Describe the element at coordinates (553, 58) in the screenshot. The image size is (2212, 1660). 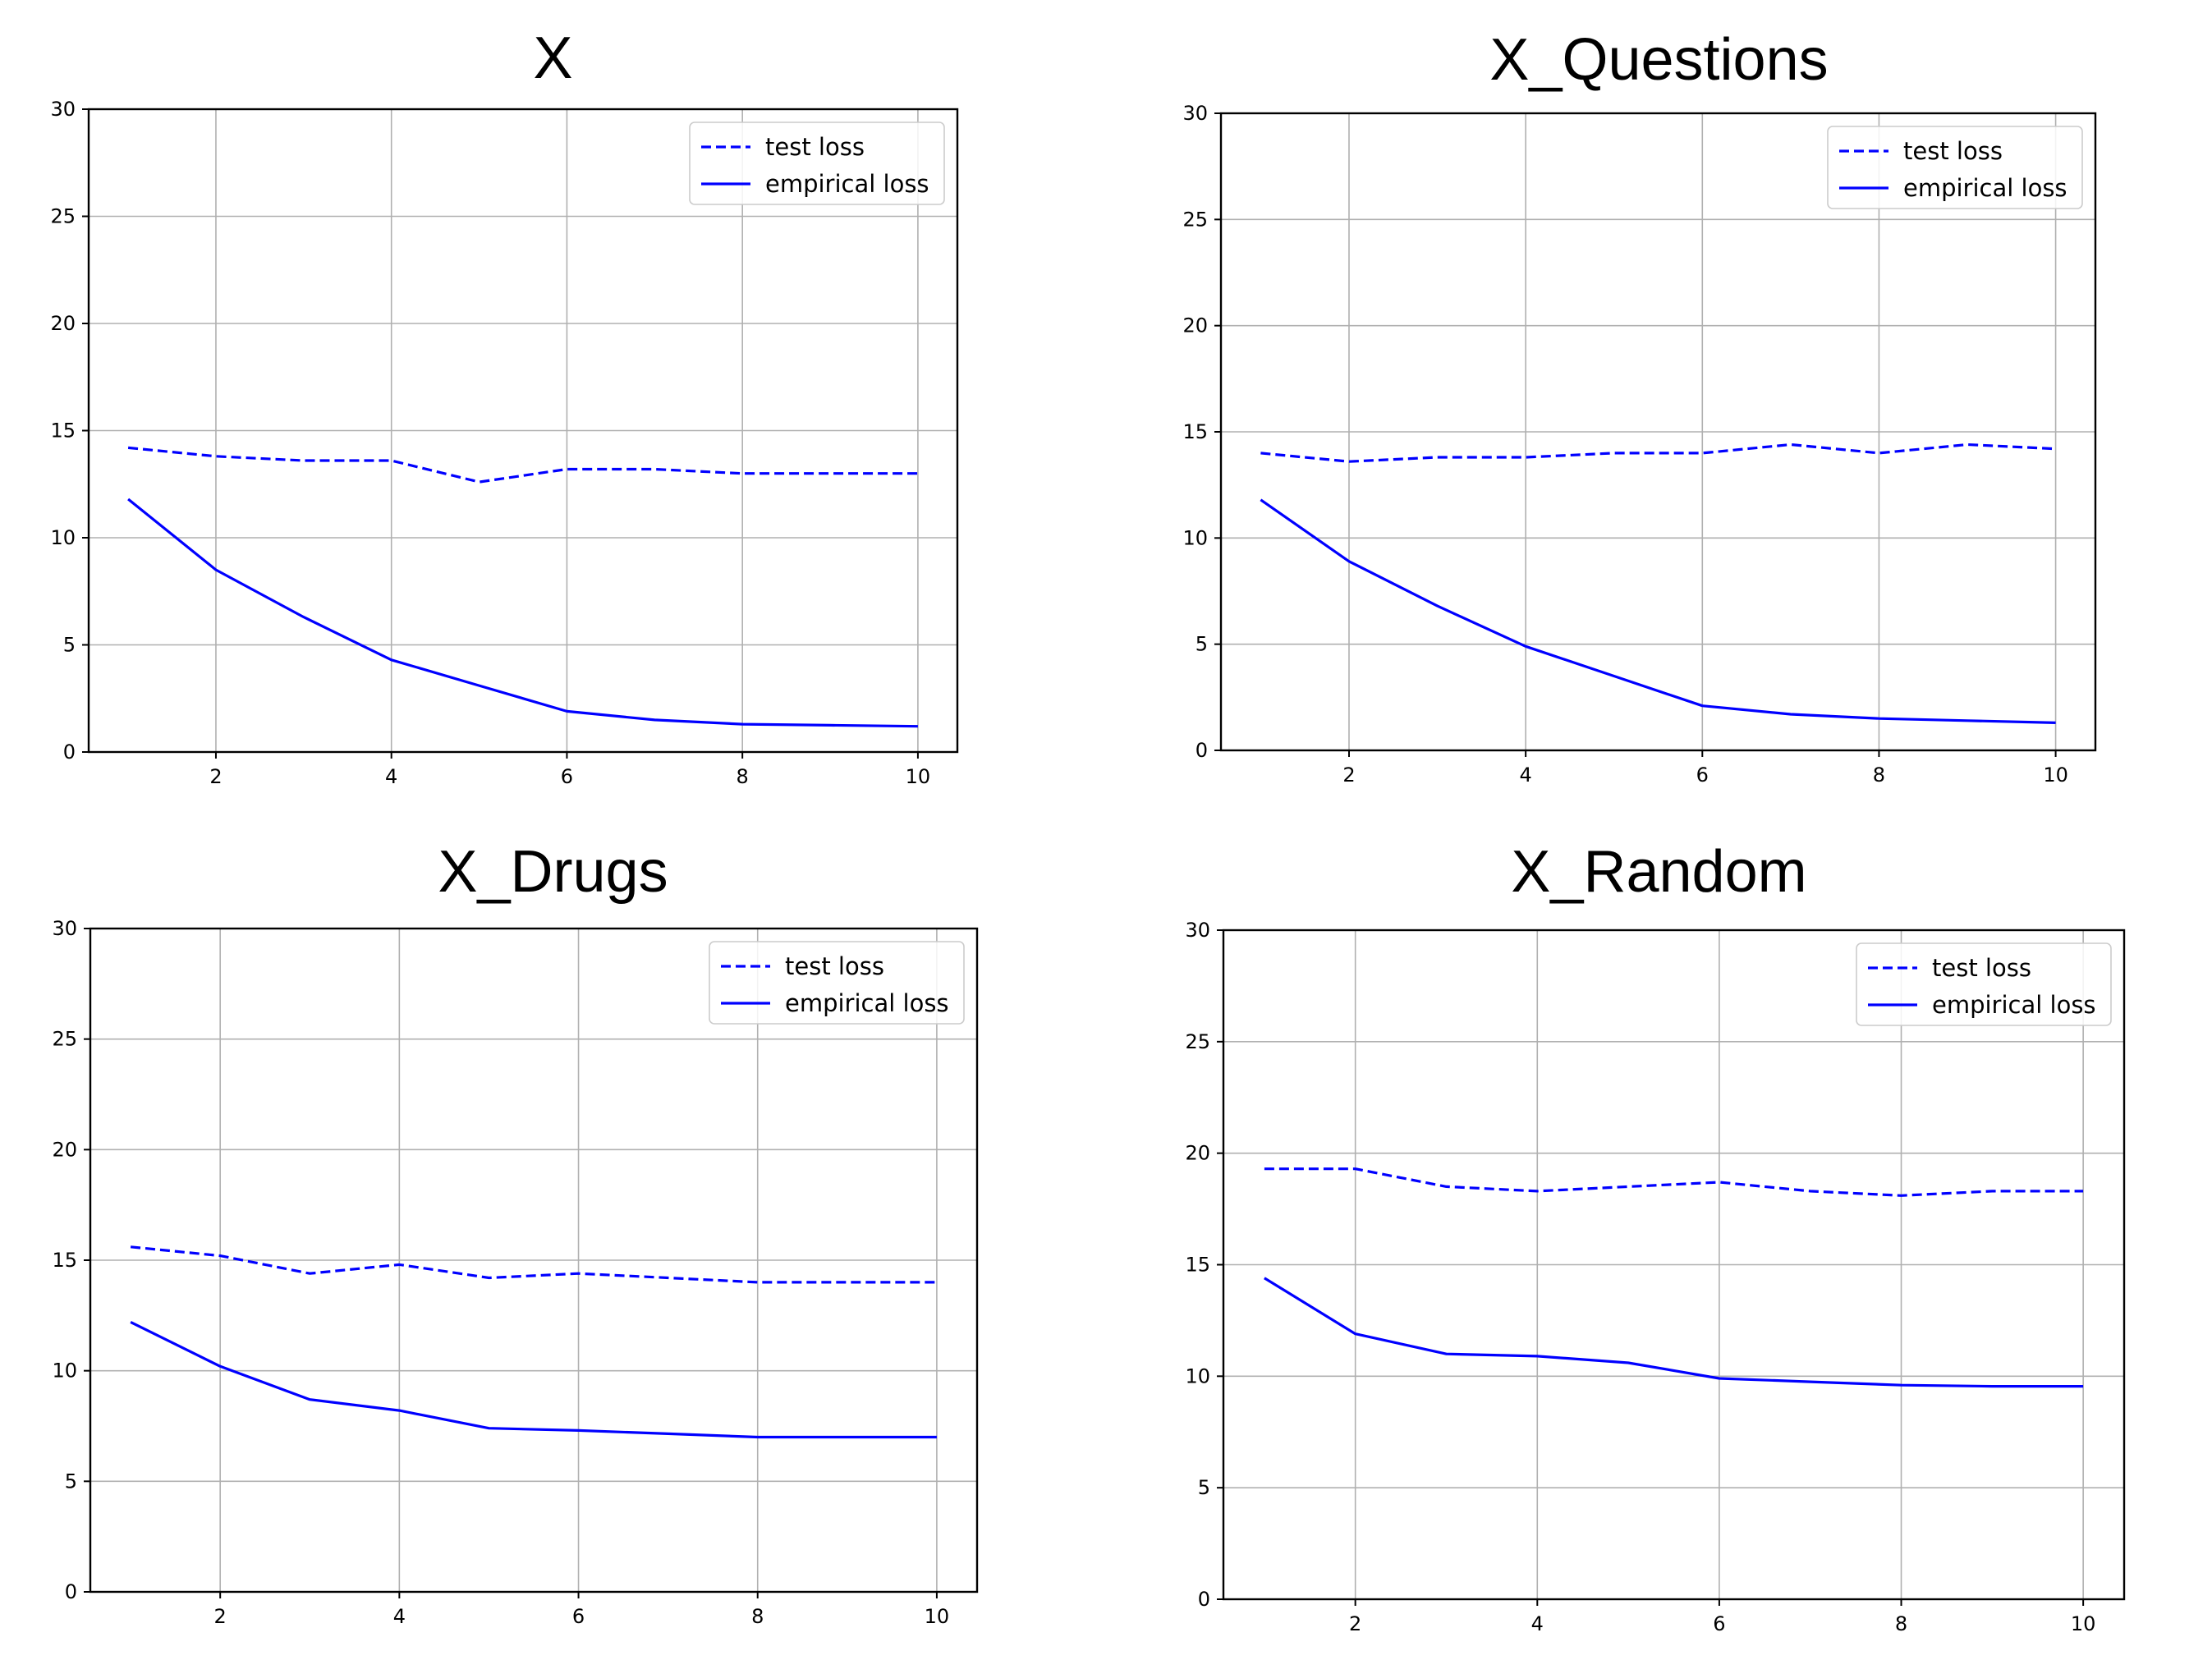
I see `chart-title: X` at that location.